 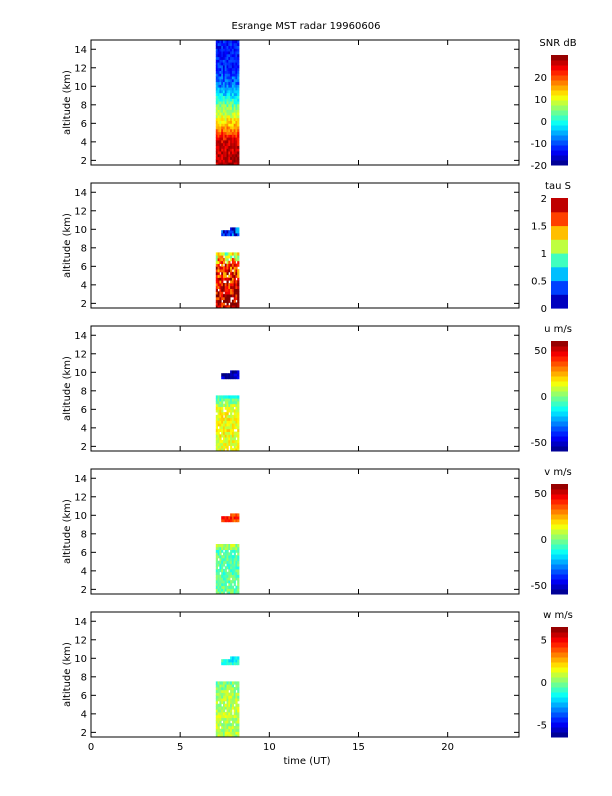 I want to click on y-tick-label: 2, so click(x=84, y=304).